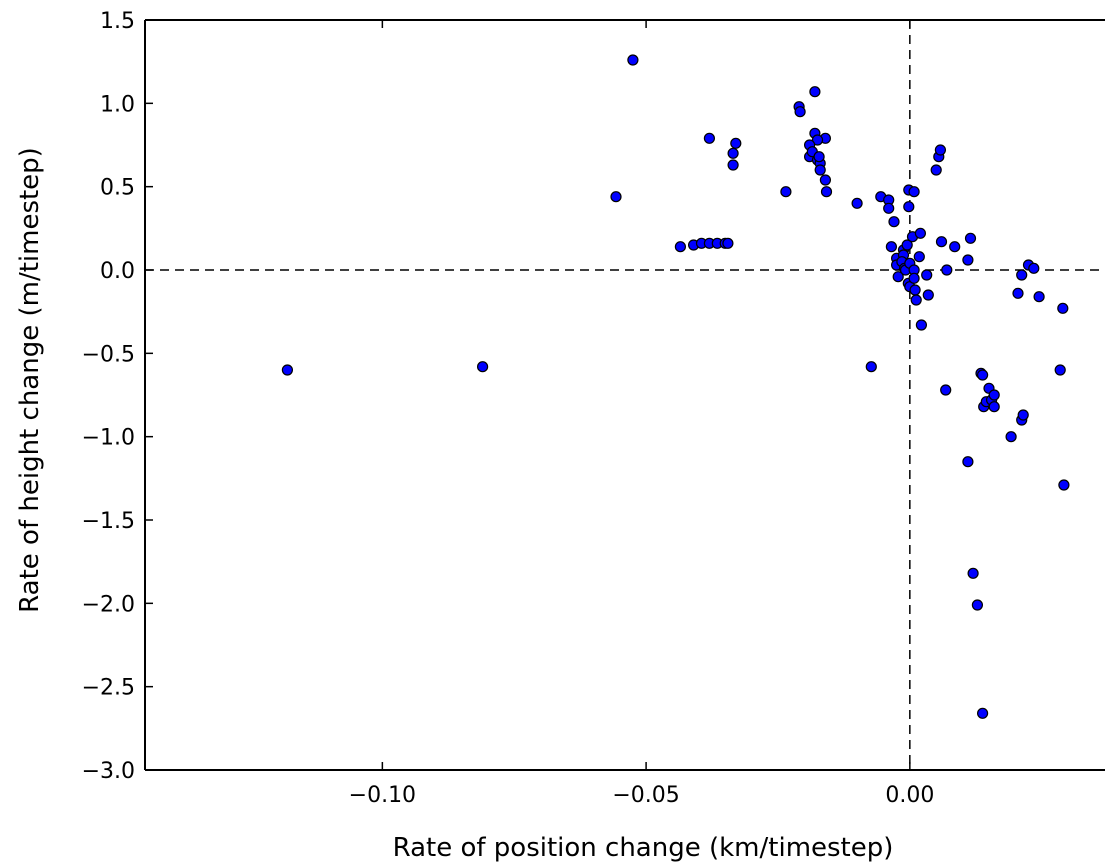 This screenshot has height=866, width=1105. What do you see at coordinates (117, 21) in the screenshot?
I see `y-tick-label: 1.5` at bounding box center [117, 21].